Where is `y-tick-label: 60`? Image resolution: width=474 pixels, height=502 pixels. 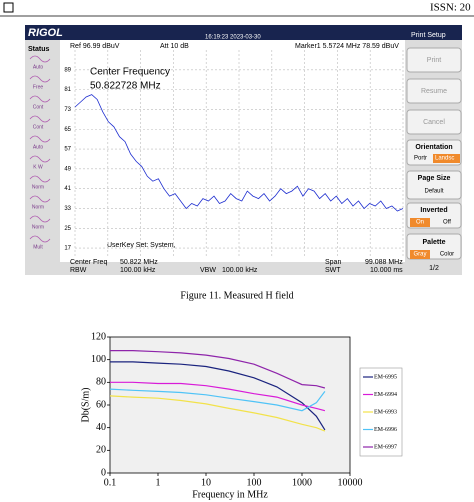 y-tick-label: 60 is located at coordinates (101, 404).